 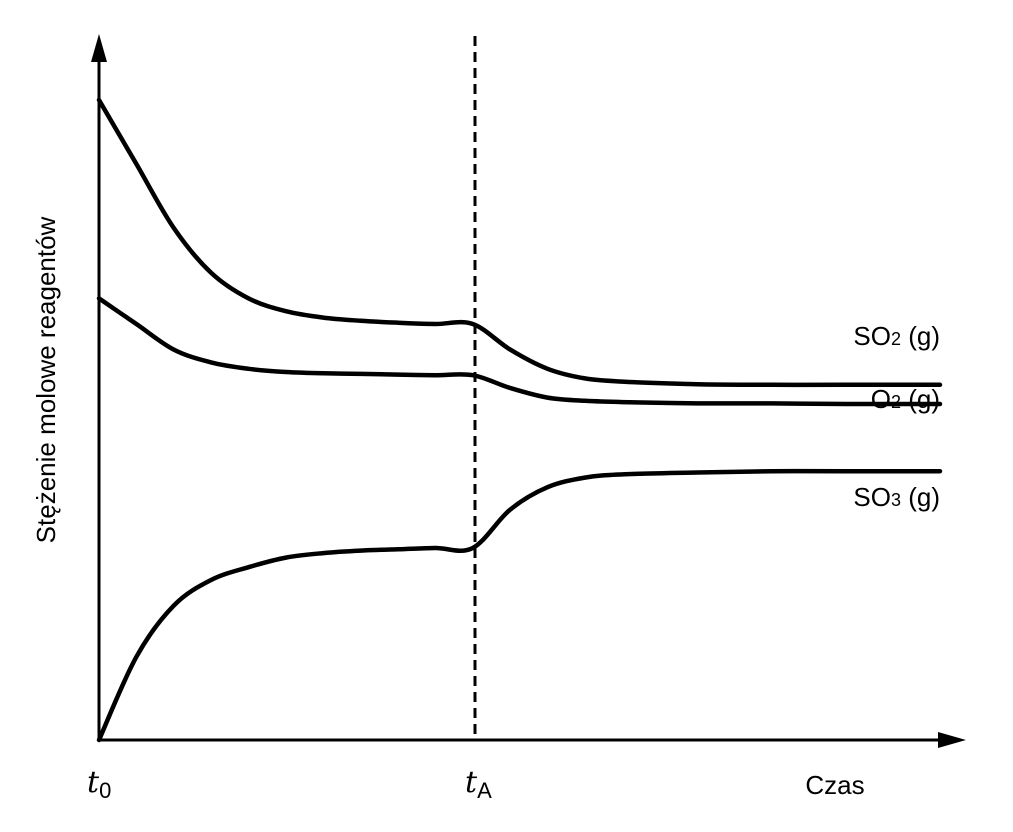 I want to click on o2-tail: (g), so click(x=920, y=399).